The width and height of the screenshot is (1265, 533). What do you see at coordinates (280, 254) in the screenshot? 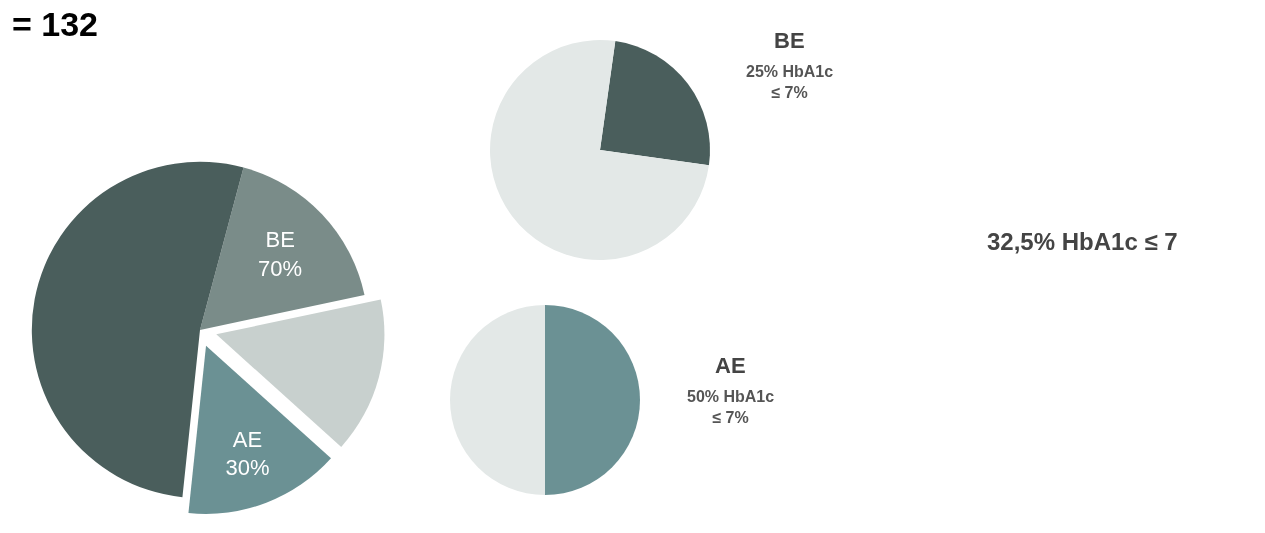
I see `data-label: BE 70%` at bounding box center [280, 254].